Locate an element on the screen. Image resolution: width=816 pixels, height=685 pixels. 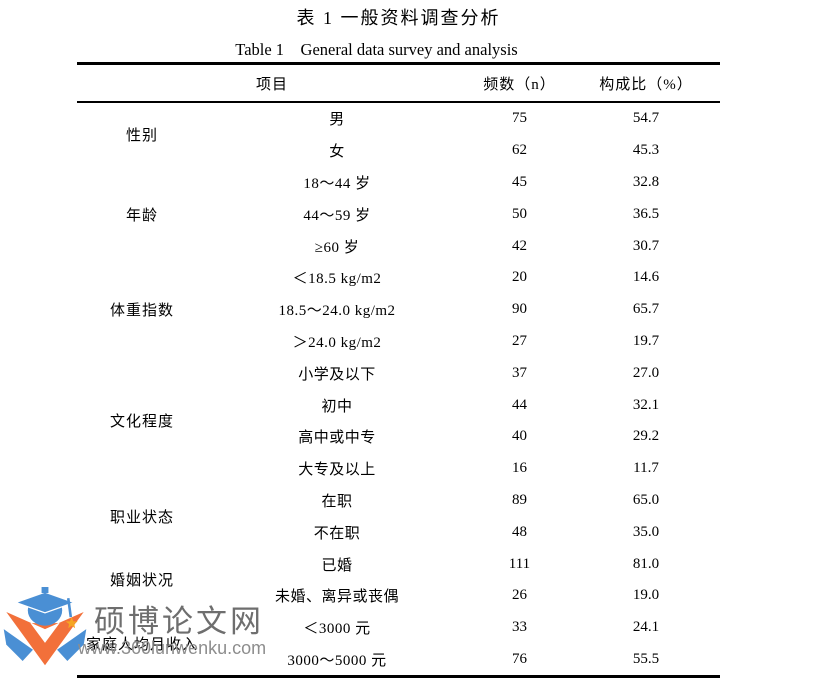
category-label: 年龄 is located at coordinates (141, 215).